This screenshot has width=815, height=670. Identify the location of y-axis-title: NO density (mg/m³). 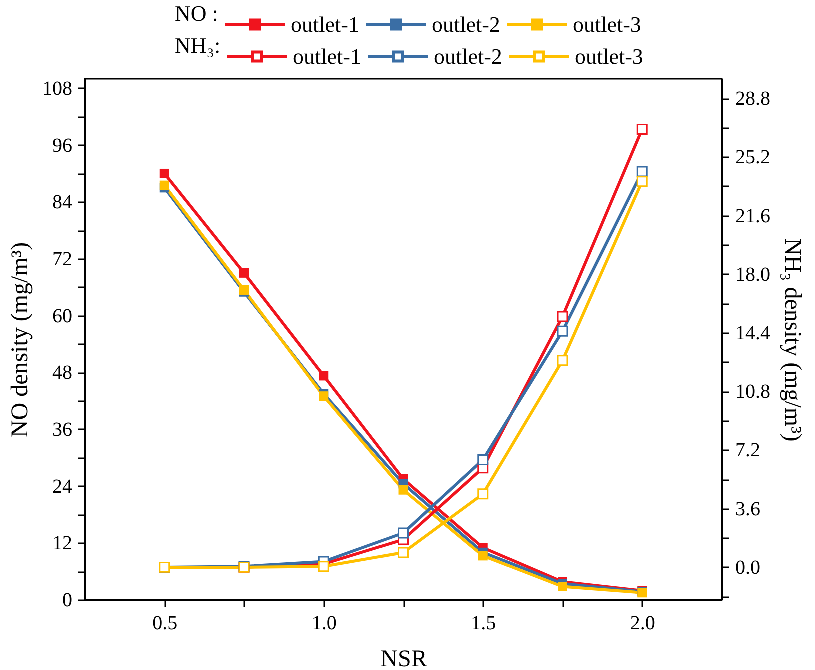
(21, 340).